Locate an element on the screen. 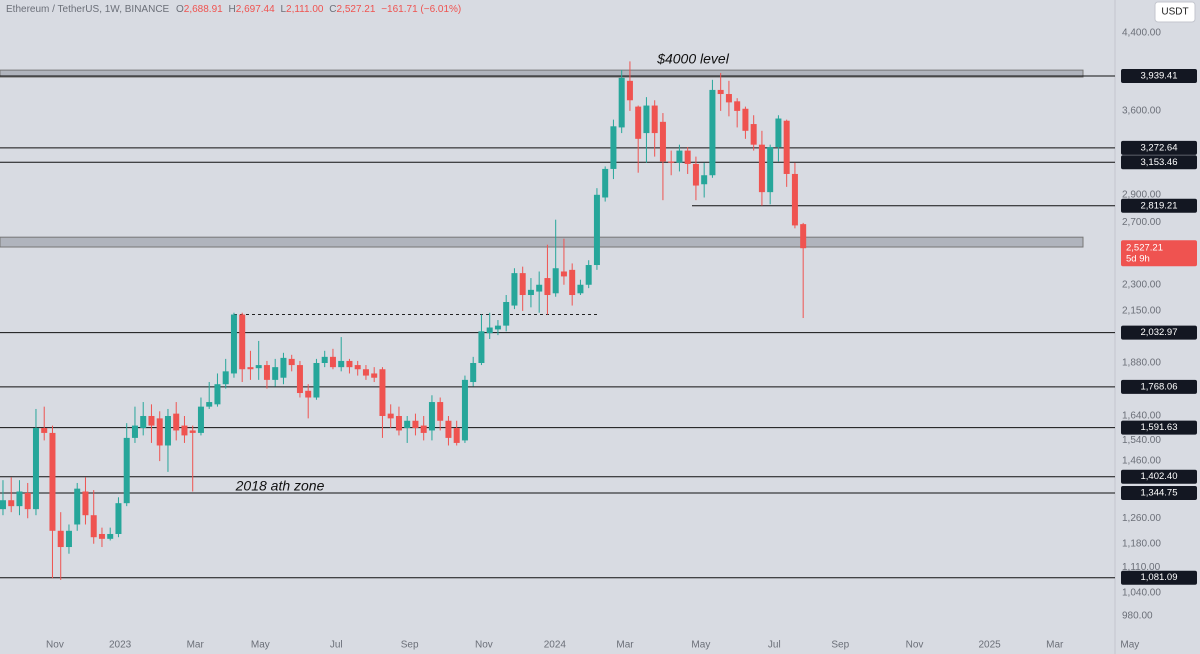  x-tick-label: 2025 is located at coordinates (989, 645).